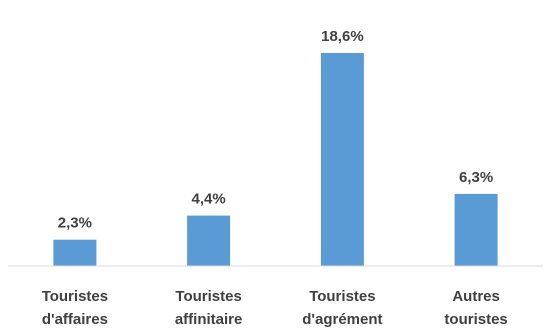 This screenshot has width=551, height=329. What do you see at coordinates (342, 36) in the screenshot?
I see `data-label-2: 18,6%` at bounding box center [342, 36].